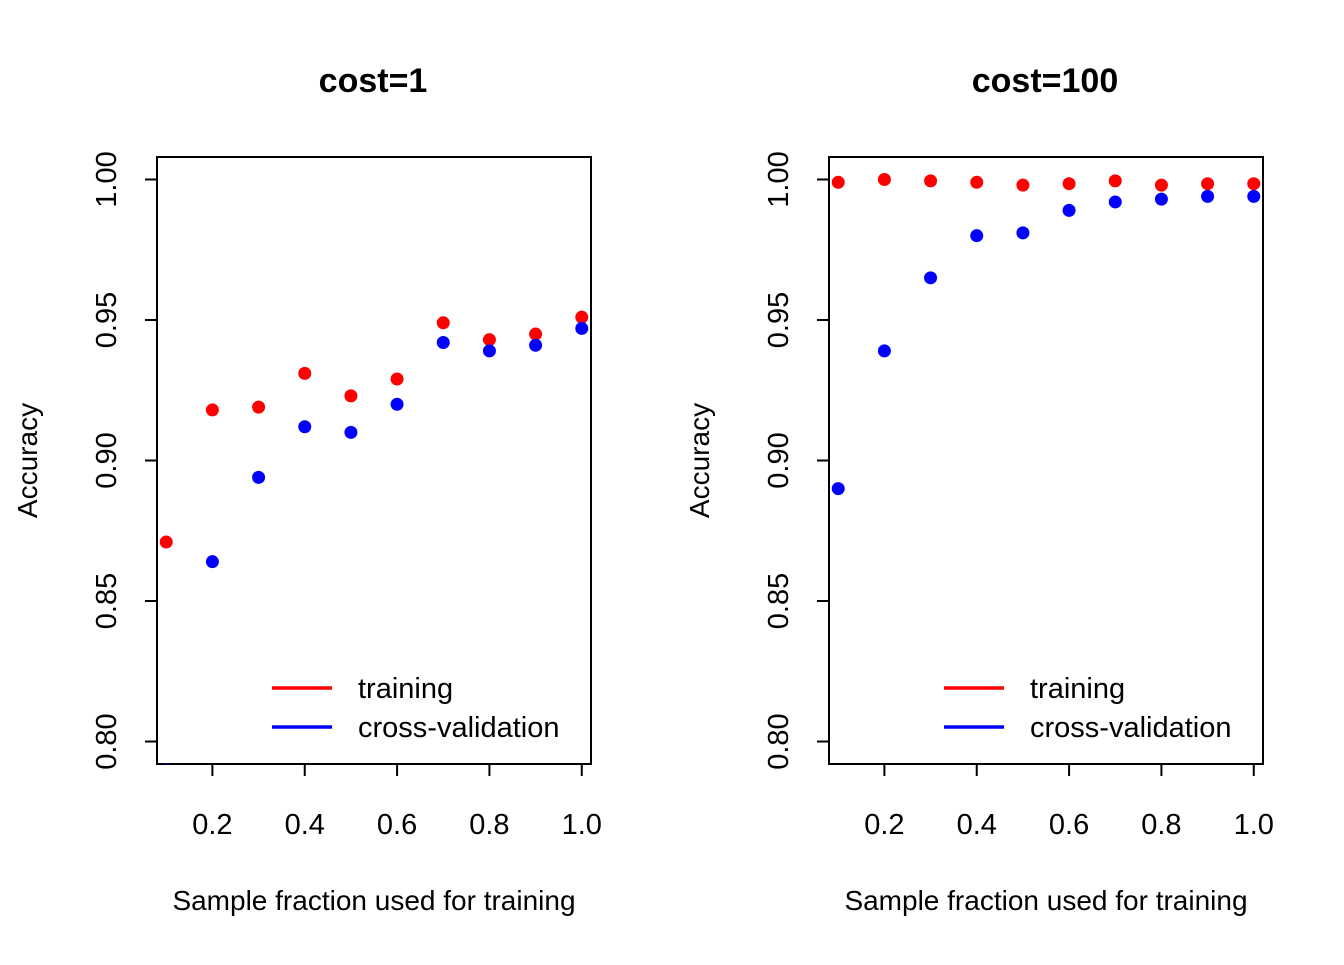 Image resolution: width=1344 pixels, height=965 pixels. What do you see at coordinates (1045, 81) in the screenshot?
I see `chart-title: cost=100` at bounding box center [1045, 81].